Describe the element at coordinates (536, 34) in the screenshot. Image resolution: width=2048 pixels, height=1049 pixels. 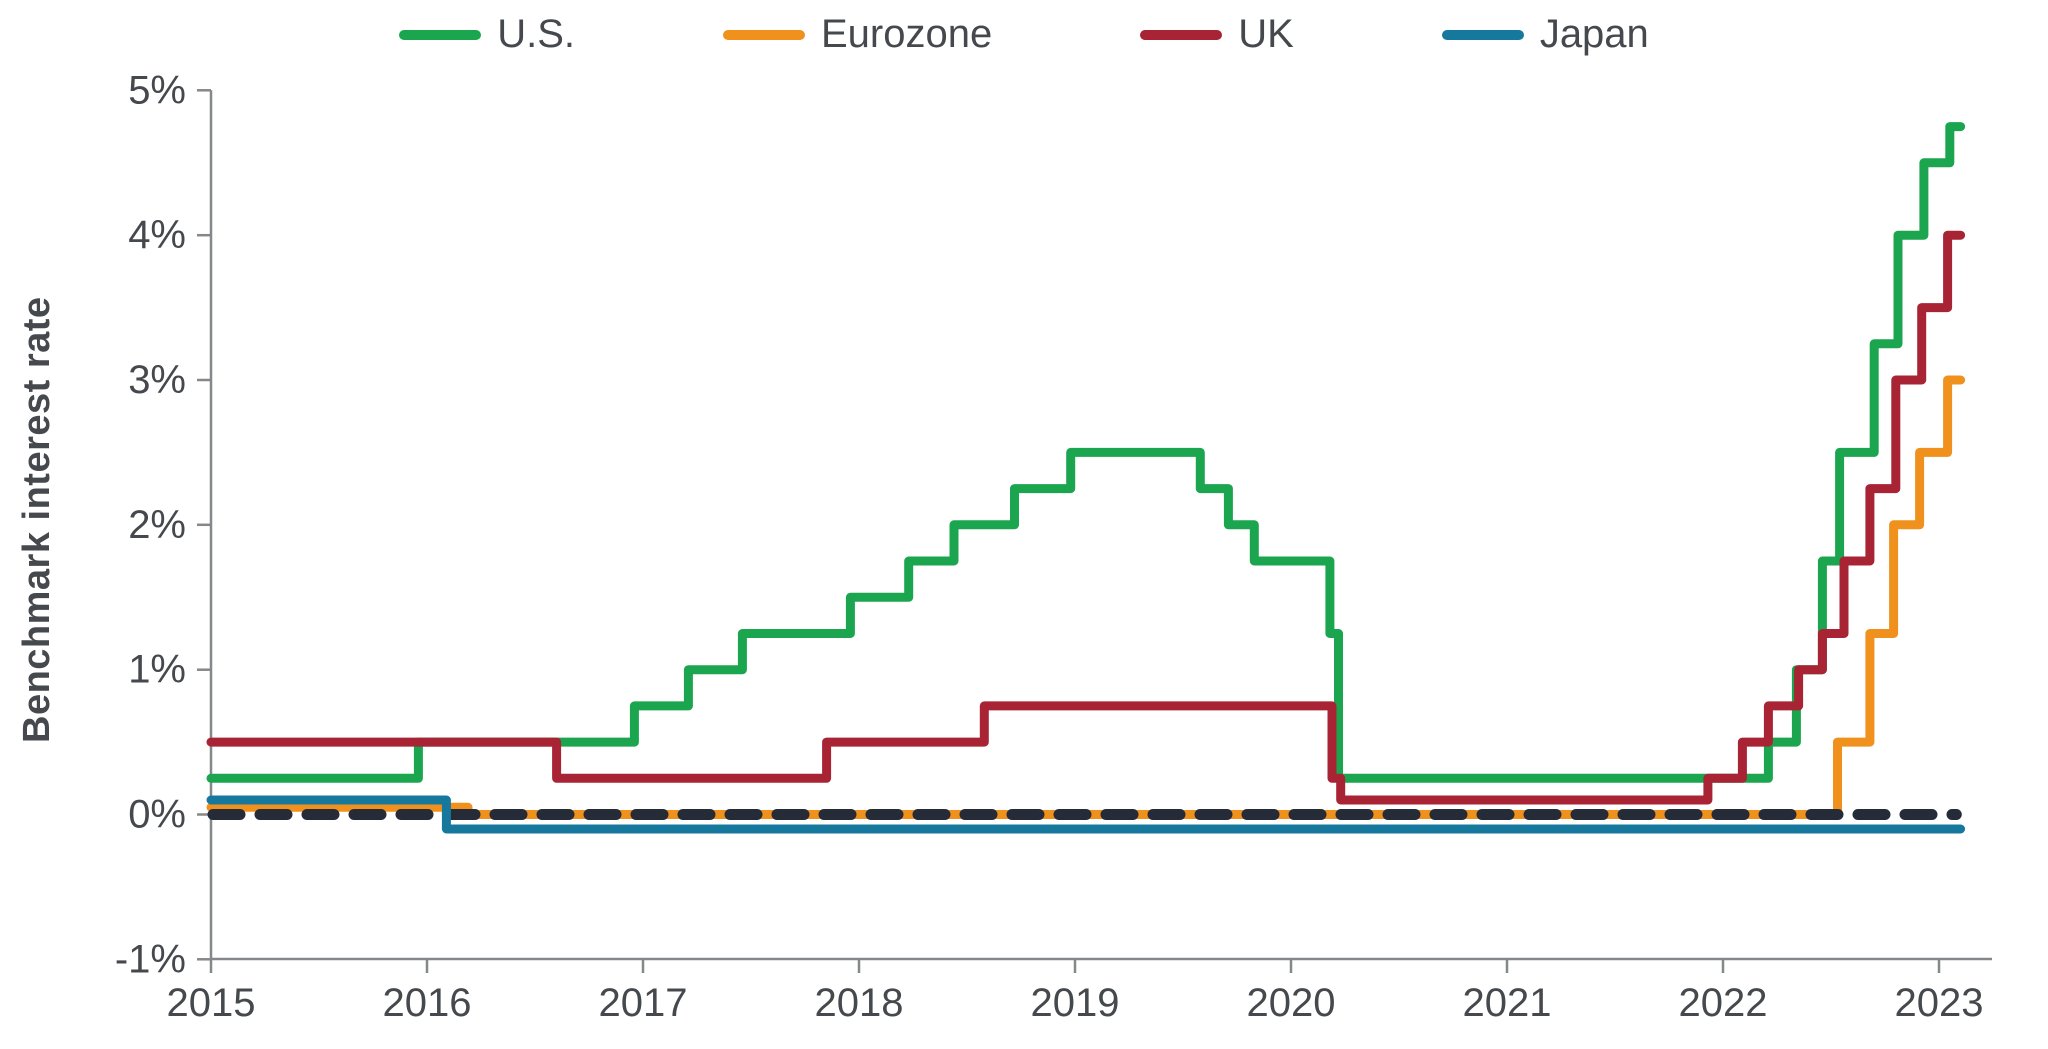
I see `legend-label-us: U.S.` at that location.